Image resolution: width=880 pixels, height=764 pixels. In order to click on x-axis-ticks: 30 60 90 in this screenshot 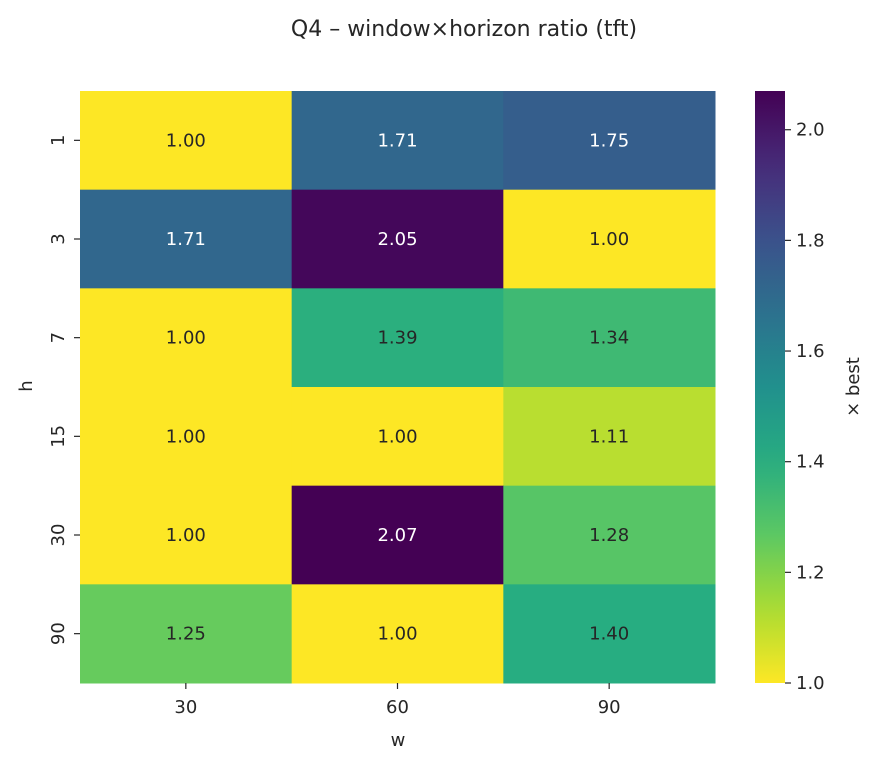, I will do `click(397, 700)`.